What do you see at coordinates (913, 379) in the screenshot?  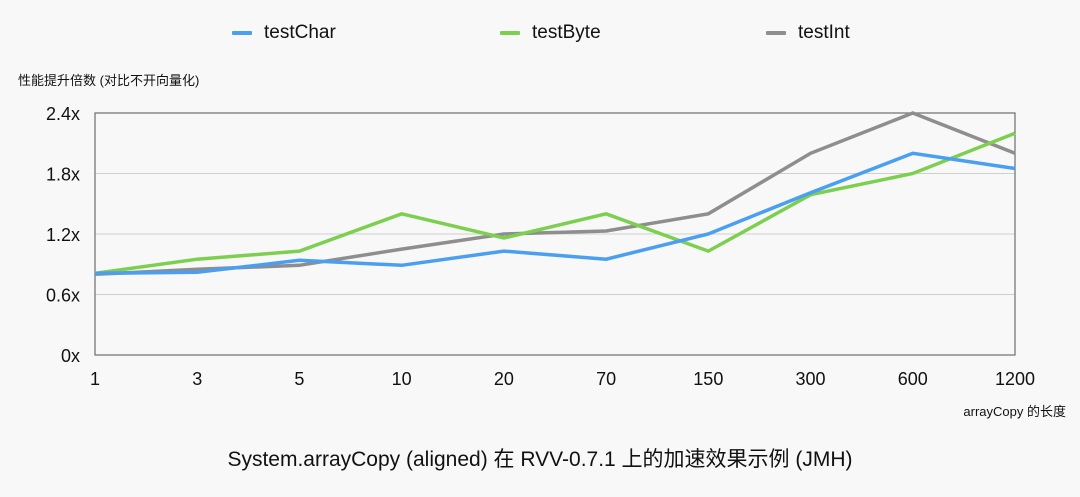 I see `x-tick-label: 600` at bounding box center [913, 379].